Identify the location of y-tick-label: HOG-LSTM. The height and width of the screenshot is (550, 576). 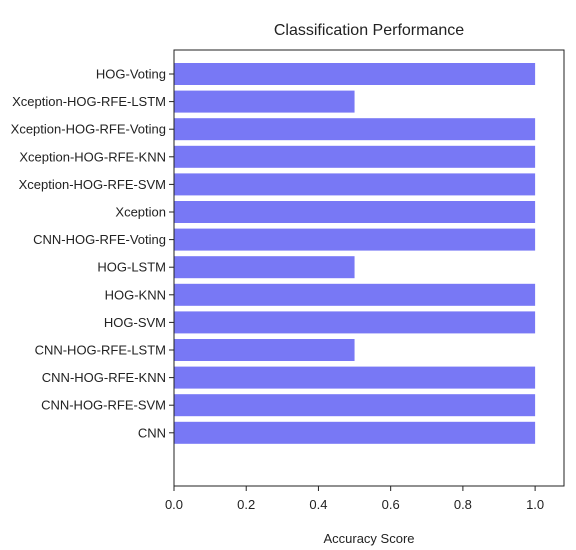
(131, 267).